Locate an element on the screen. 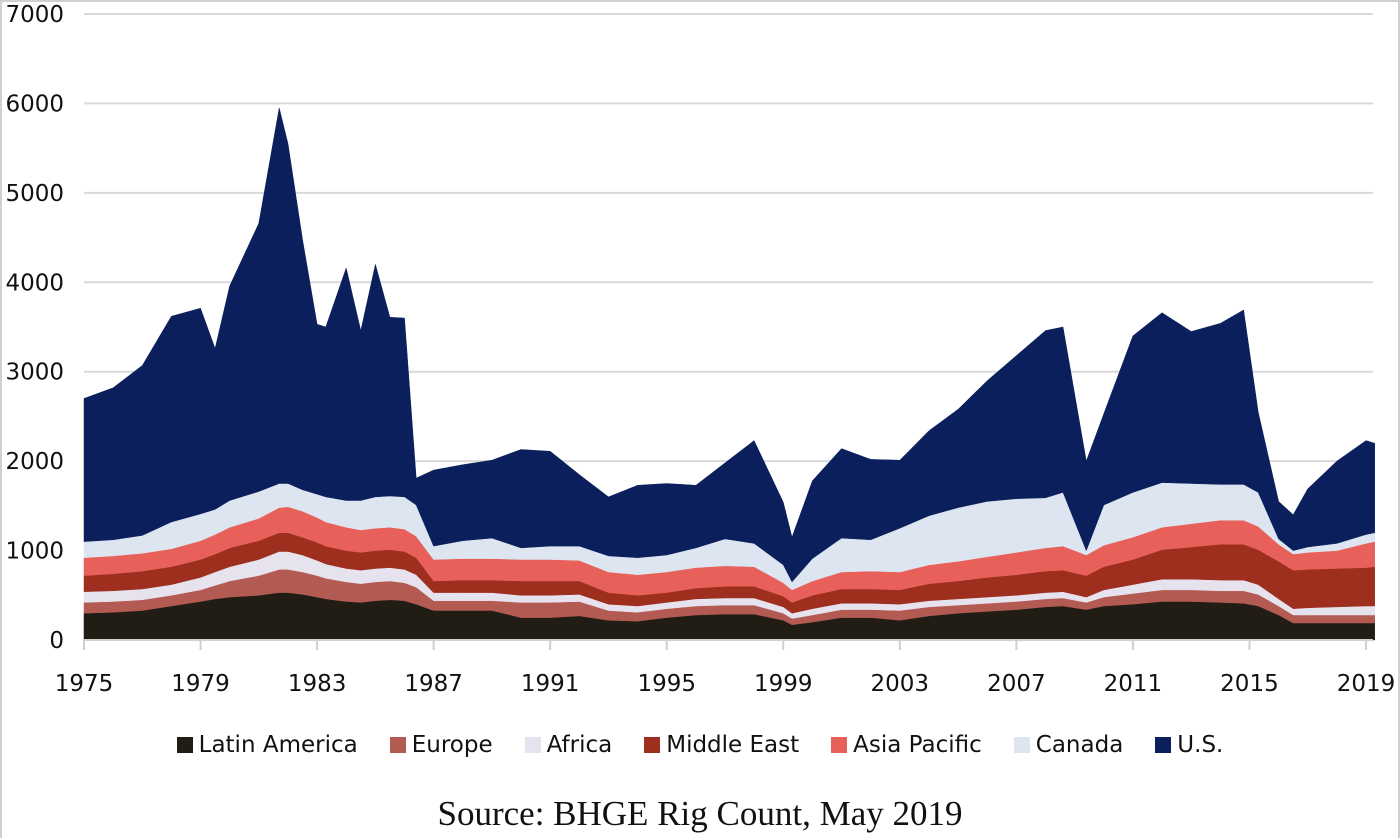  source-caption: Source: BHGE Rig Count, May 2019 is located at coordinates (700, 813).